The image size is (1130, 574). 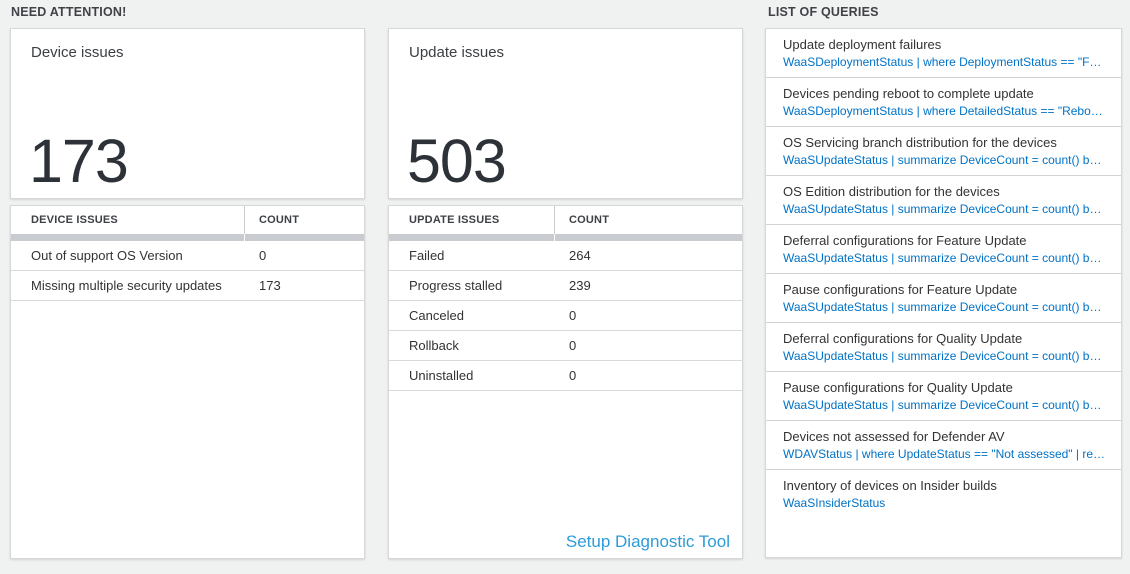 I want to click on device-table-col-count: COUNT, so click(x=304, y=220).